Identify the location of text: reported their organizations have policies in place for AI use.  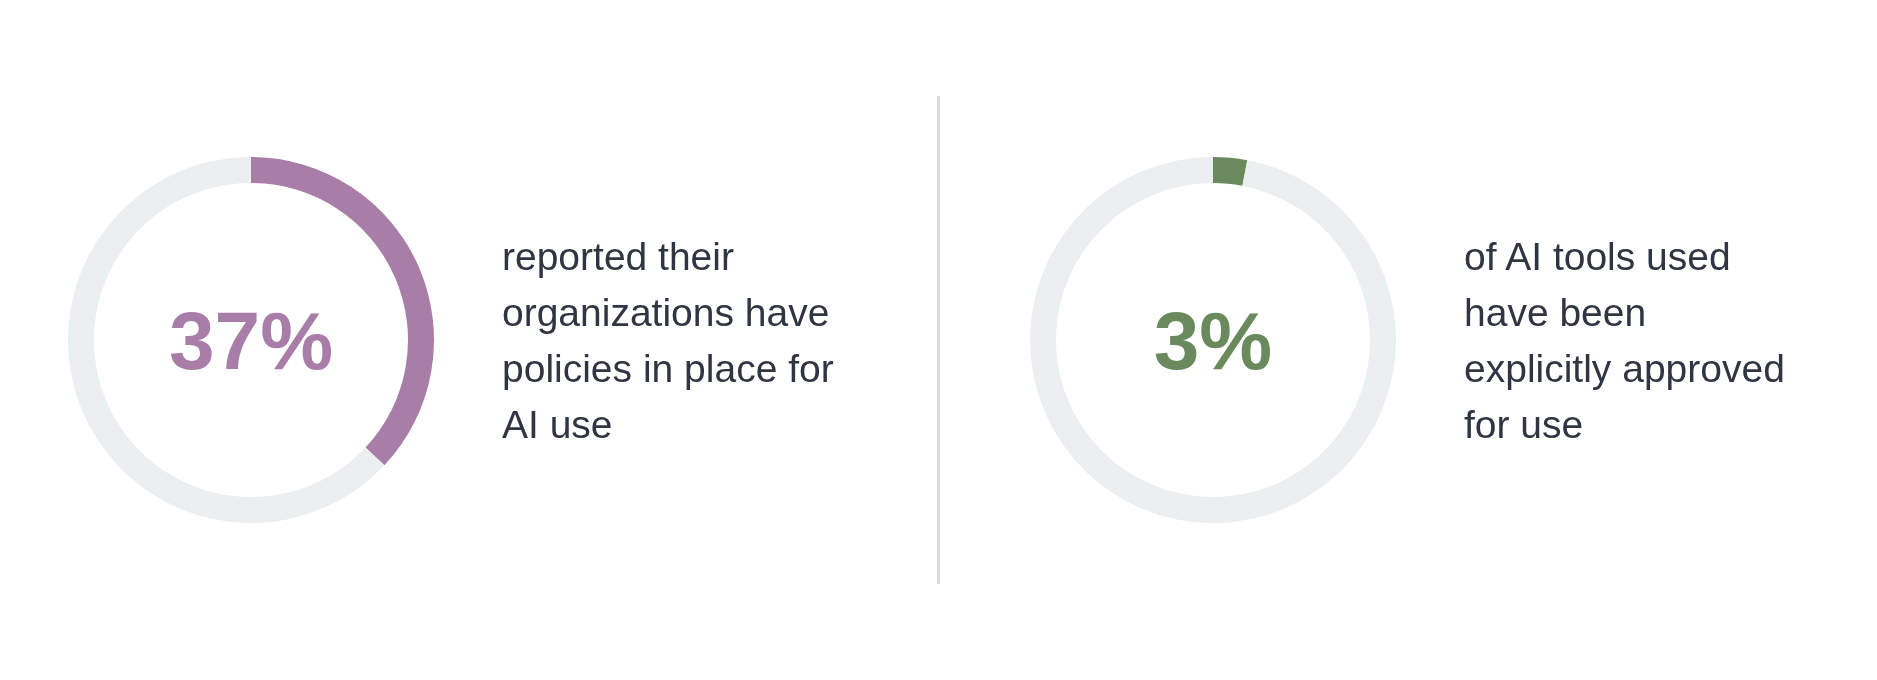
(668, 341).